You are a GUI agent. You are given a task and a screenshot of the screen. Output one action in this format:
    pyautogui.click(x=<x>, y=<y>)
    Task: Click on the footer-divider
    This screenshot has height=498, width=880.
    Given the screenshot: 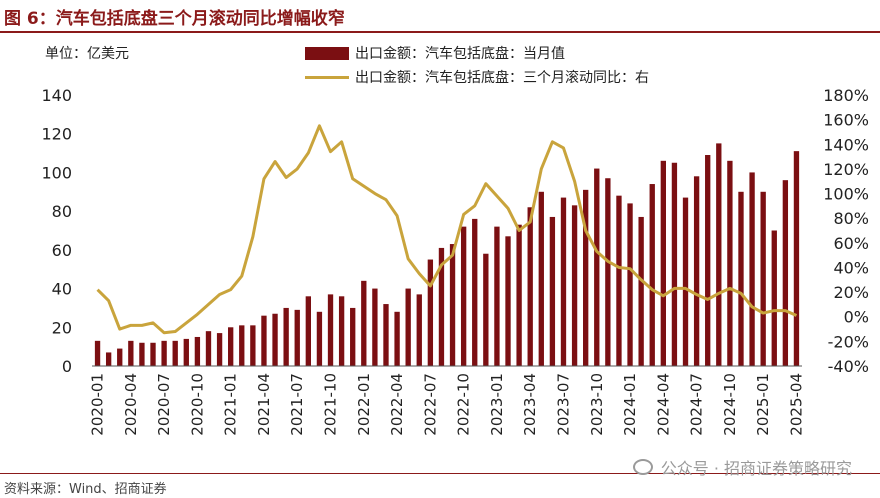 What is the action you would take?
    pyautogui.click(x=440, y=473)
    